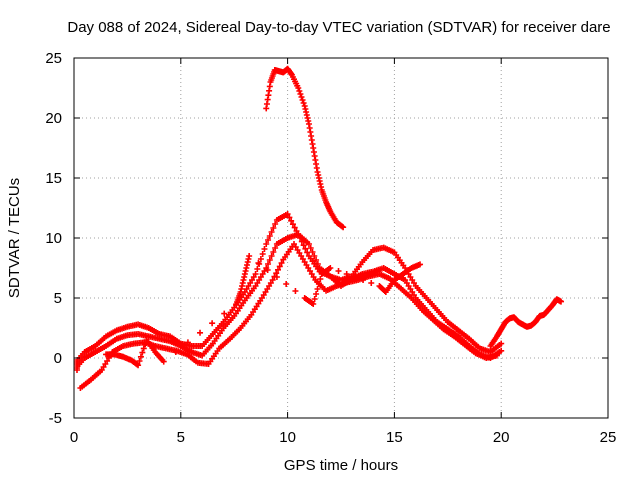 The image size is (640, 480). Describe the element at coordinates (394, 437) in the screenshot. I see `x-tick-label: 15` at that location.